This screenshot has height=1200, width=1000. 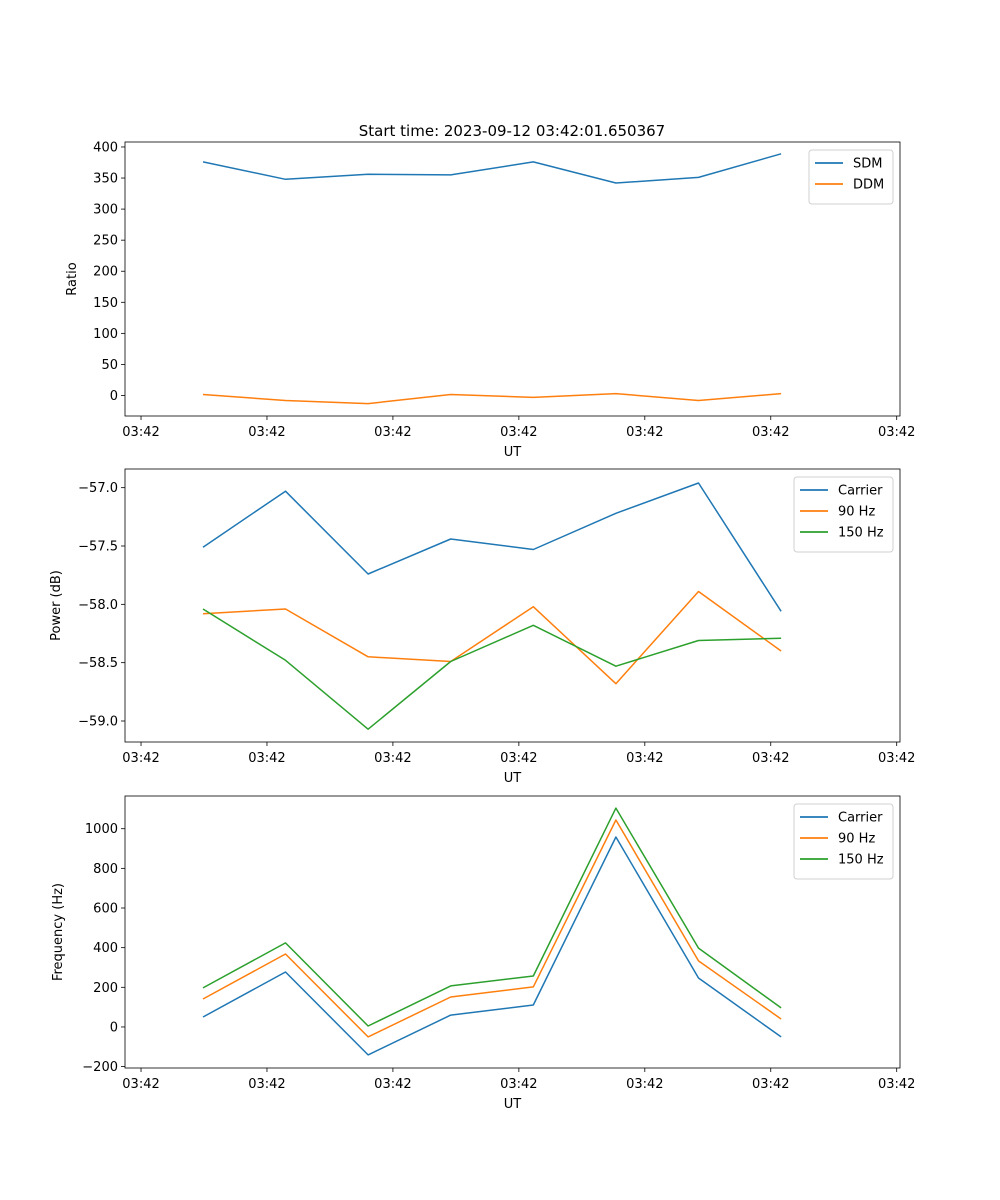 I want to click on y-tick-label: 800, so click(x=105, y=869).